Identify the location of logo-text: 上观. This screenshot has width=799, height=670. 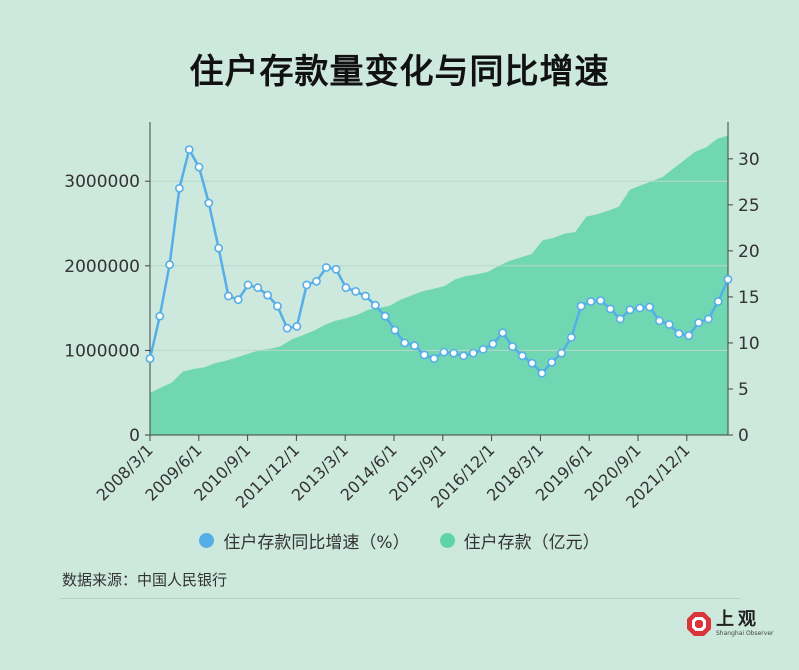
(738, 619).